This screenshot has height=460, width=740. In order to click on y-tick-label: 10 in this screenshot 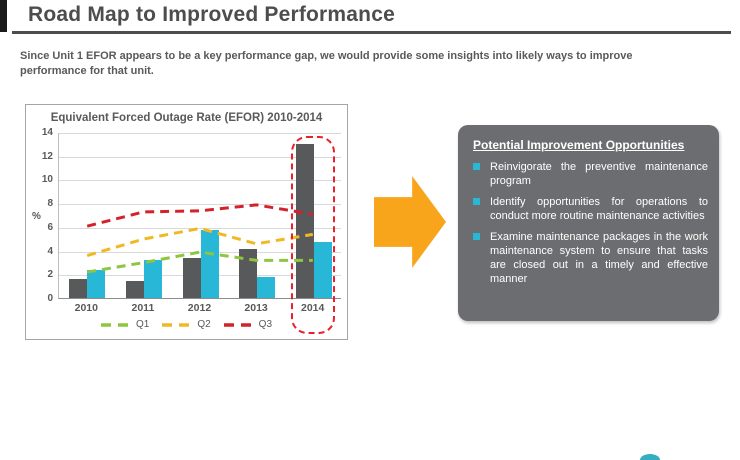, I will do `click(47, 180)`.